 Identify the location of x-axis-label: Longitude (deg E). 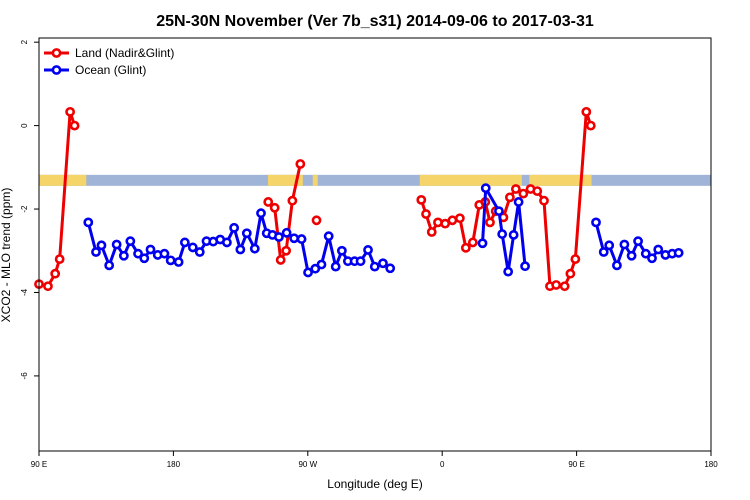
(374, 484).